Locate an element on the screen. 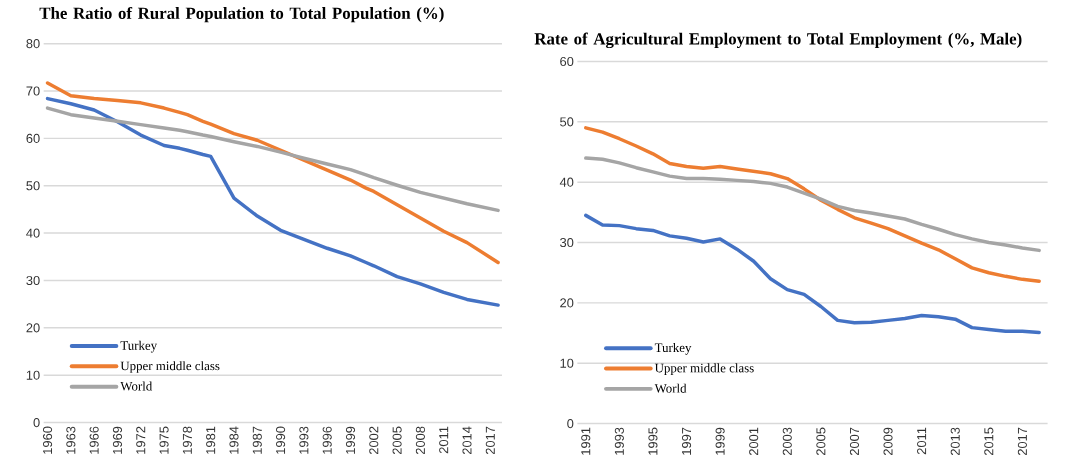 The image size is (1070, 466). x-tick-label: 1981 is located at coordinates (211, 440).